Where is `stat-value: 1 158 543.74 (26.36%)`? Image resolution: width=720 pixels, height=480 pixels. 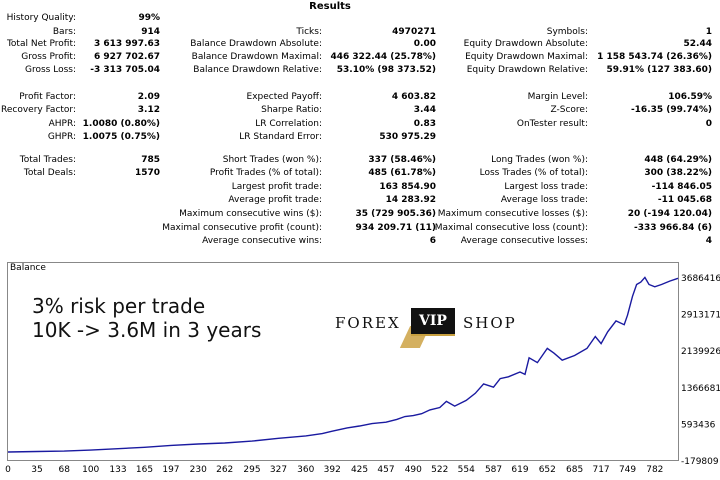 stat-value: 1 158 543.74 (26.36%) is located at coordinates (654, 57).